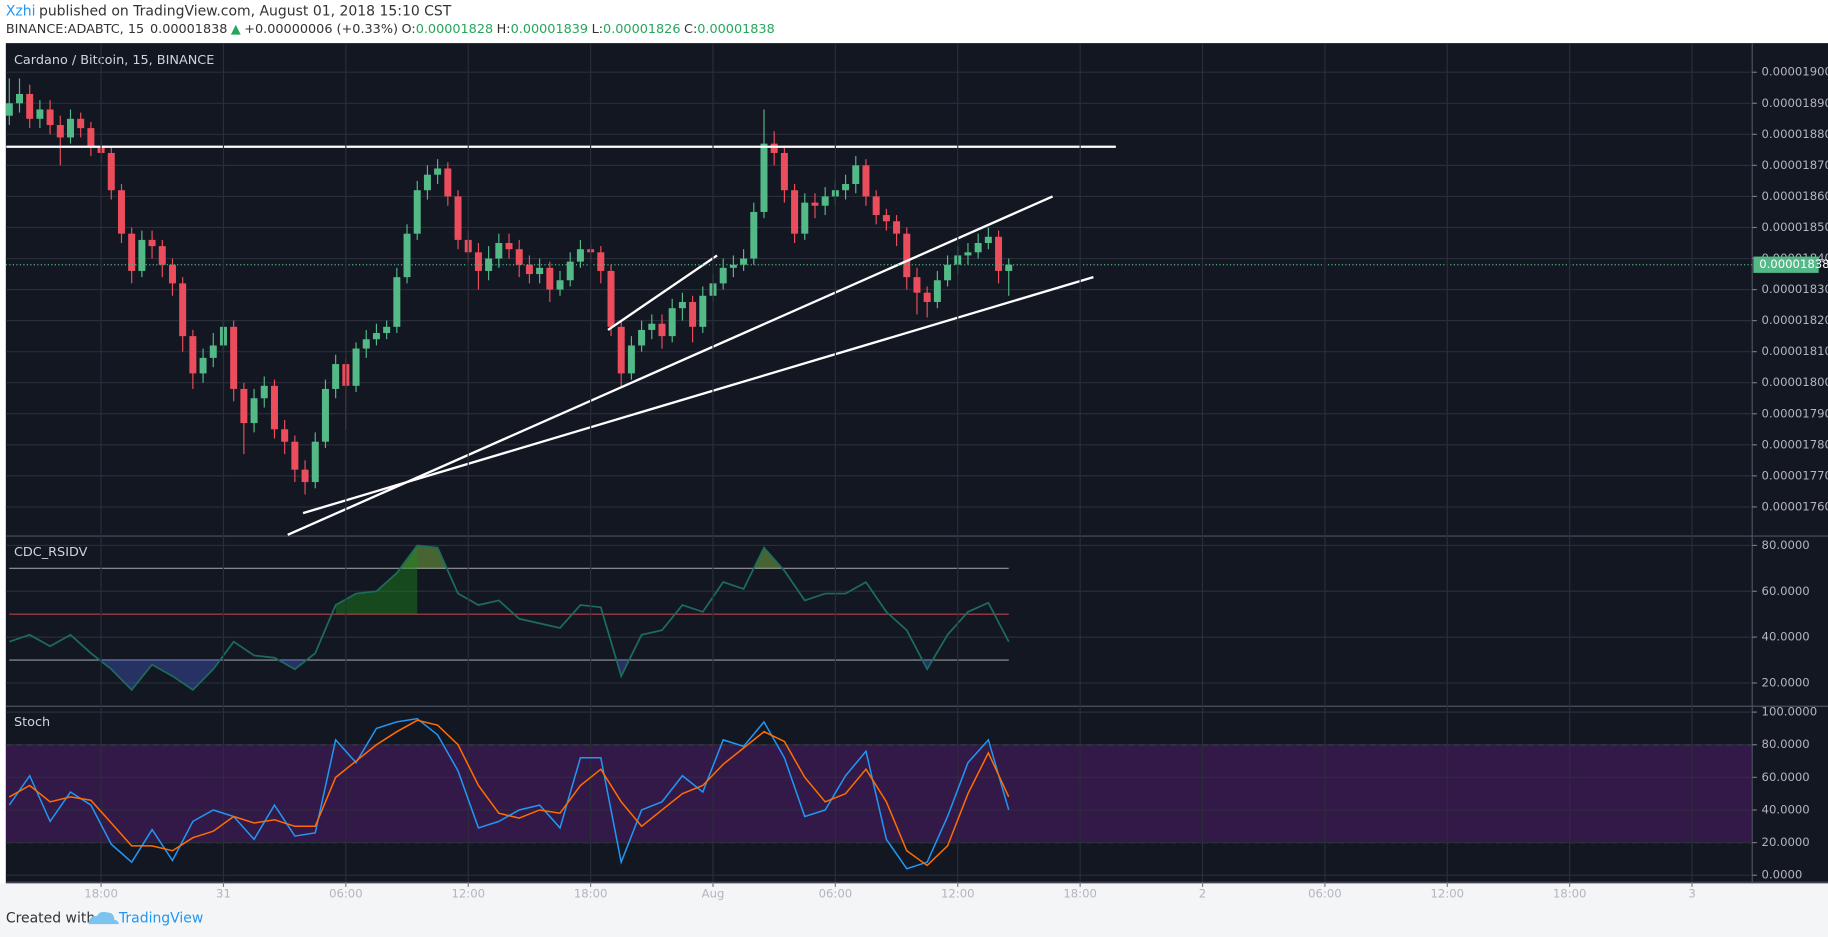  I want to click on y-tick-label: 0.00001870, so click(1795, 165).